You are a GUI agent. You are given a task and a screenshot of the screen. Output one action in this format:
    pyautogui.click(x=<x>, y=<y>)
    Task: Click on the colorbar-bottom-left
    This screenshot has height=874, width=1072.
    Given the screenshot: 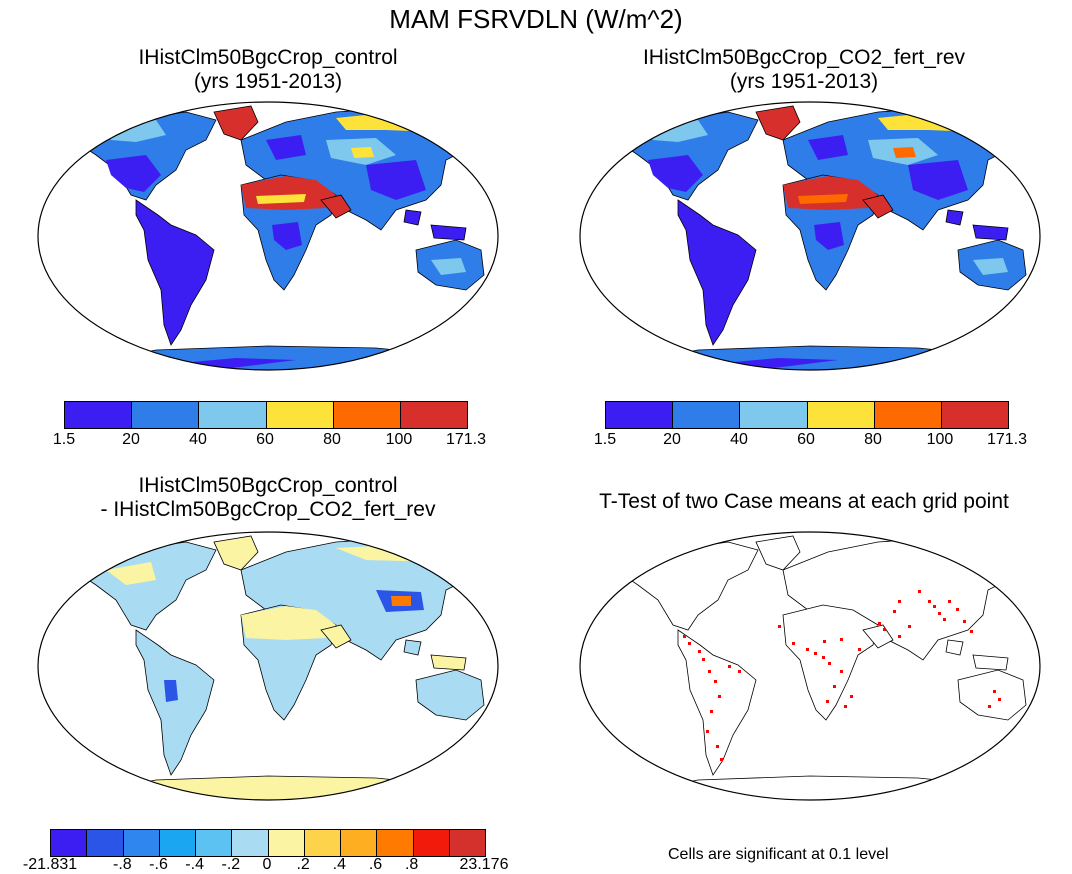 What is the action you would take?
    pyautogui.click(x=268, y=843)
    